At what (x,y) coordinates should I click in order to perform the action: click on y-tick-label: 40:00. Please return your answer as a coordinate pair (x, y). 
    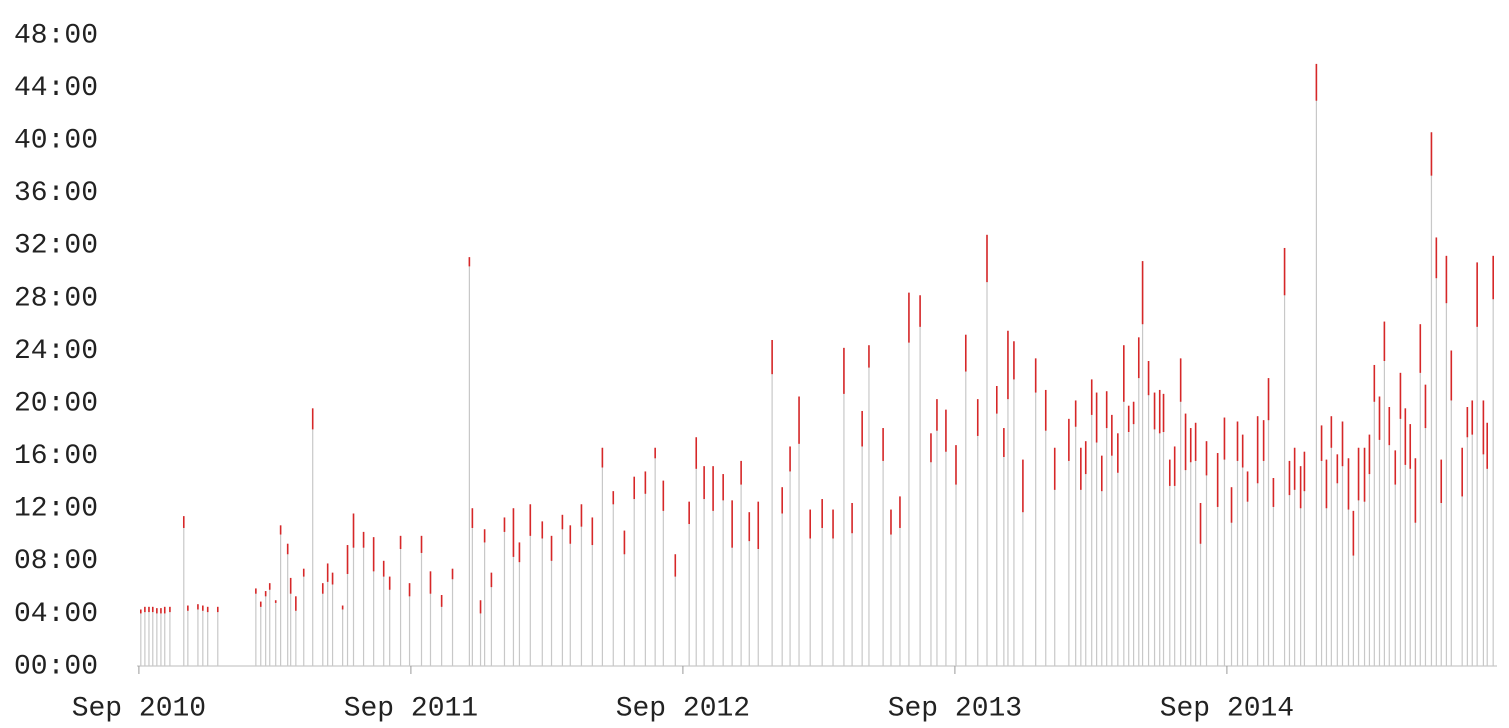
    Looking at the image, I should click on (56, 141).